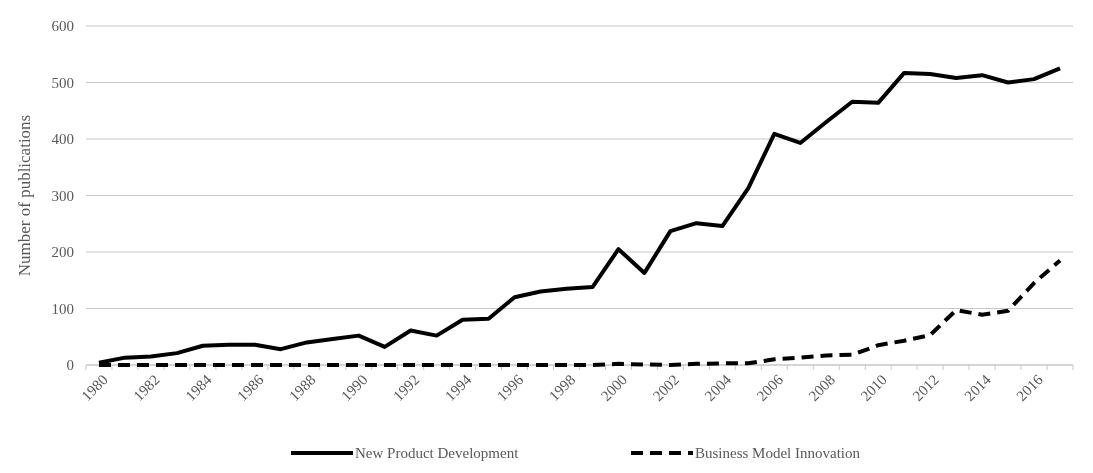  I want to click on y-tick-label: 500, so click(62, 82).